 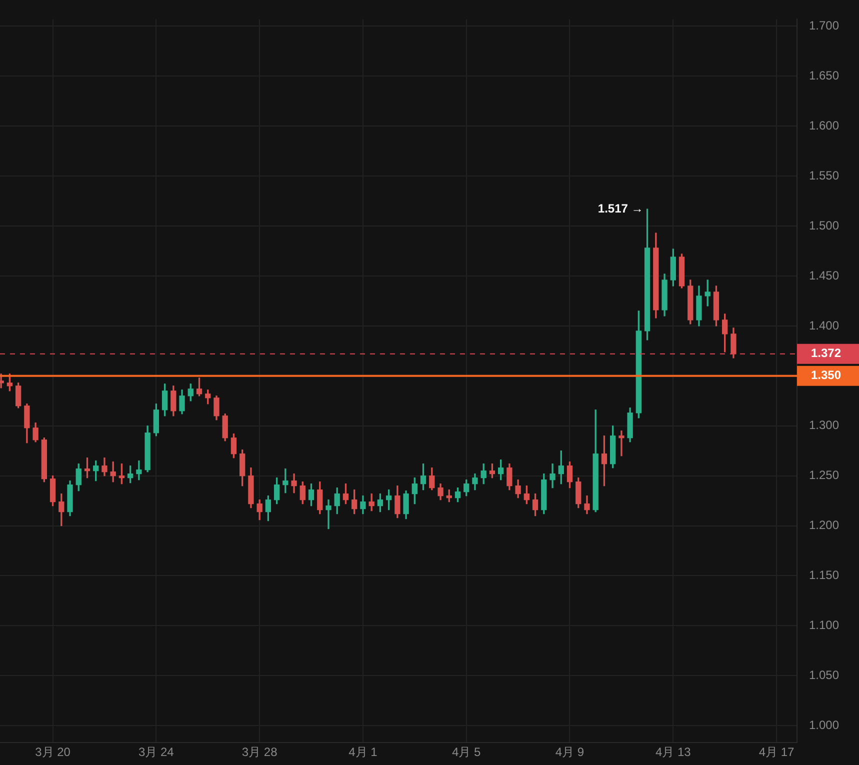 I want to click on x-tick-label: 3月 24, so click(x=156, y=752).